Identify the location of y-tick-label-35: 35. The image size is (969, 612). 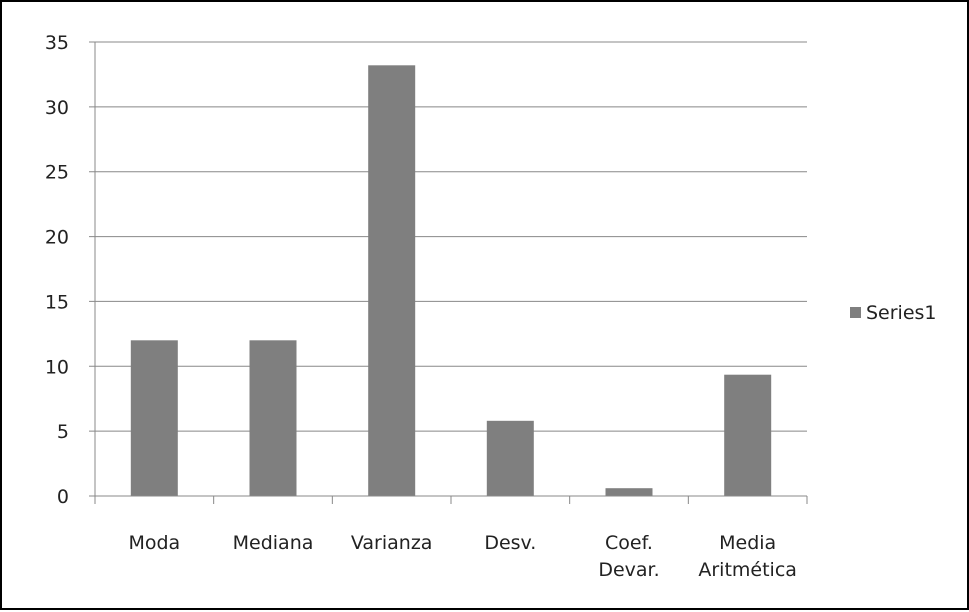
(57, 43).